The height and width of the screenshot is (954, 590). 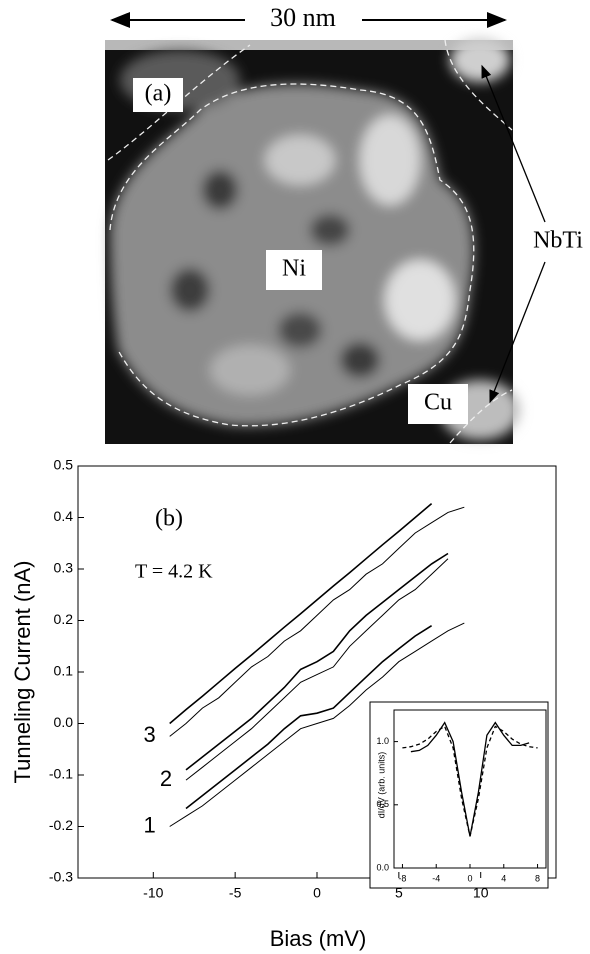 I want to click on x-axis-label: Bias (mV), so click(x=318, y=938).